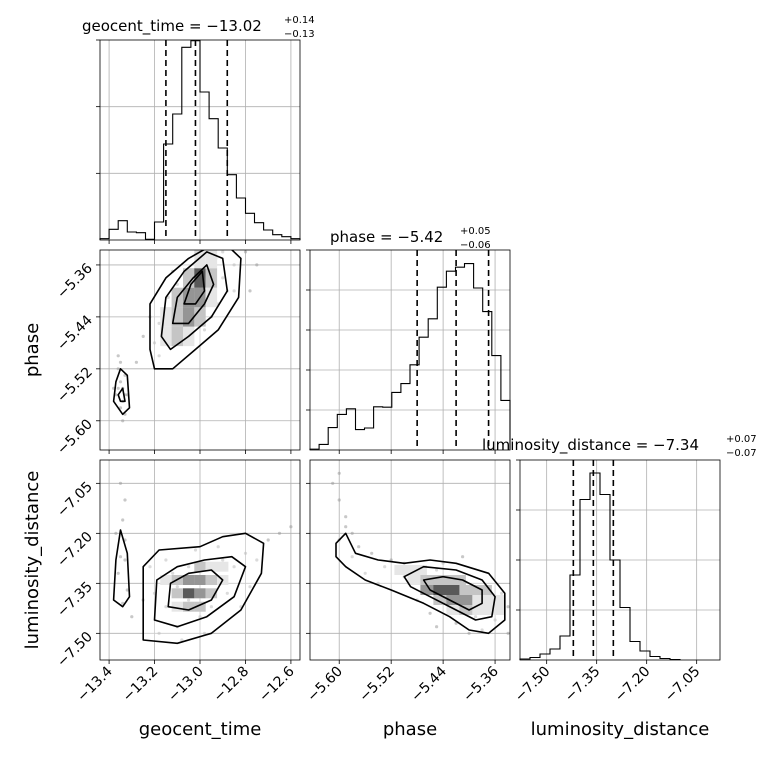 This screenshot has height=760, width=760. I want to click on pair-geocent-time-vs-luminosity-distance-ytick-label-2: −7.20, so click(75, 550).